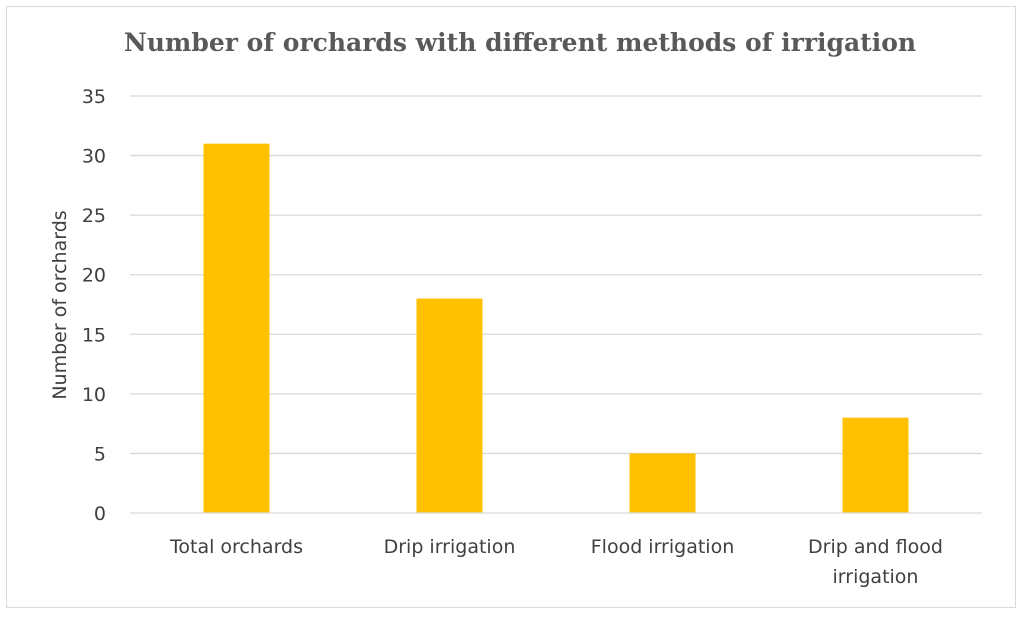 The width and height of the screenshot is (1024, 620). I want to click on x-category-label: Drip irrigation, so click(450, 547).